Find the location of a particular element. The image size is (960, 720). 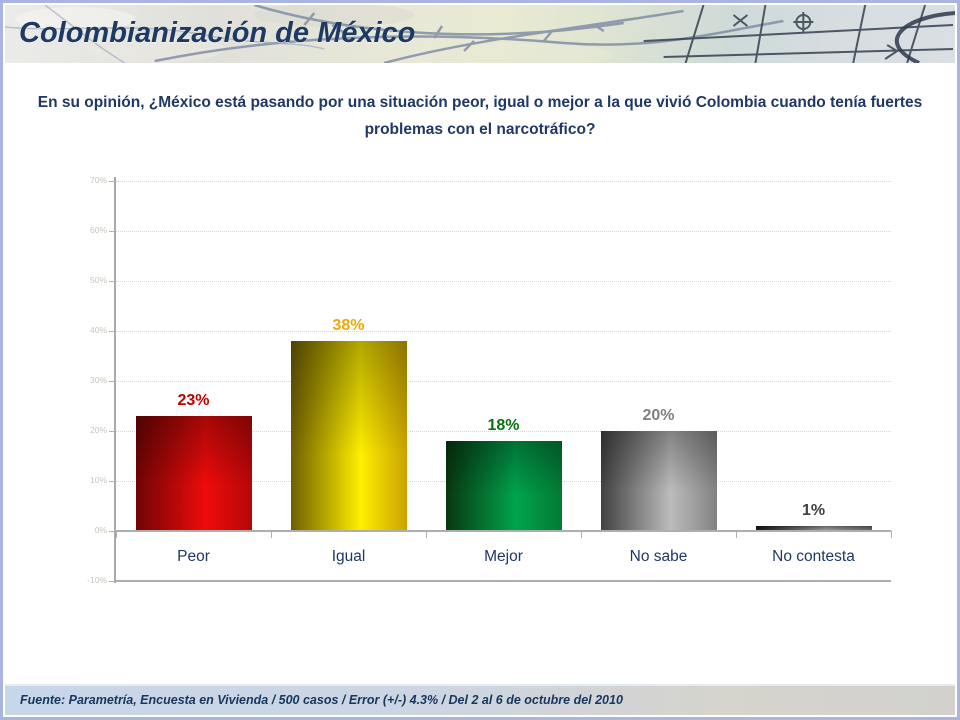

bar-value-label: 18% is located at coordinates (503, 425).